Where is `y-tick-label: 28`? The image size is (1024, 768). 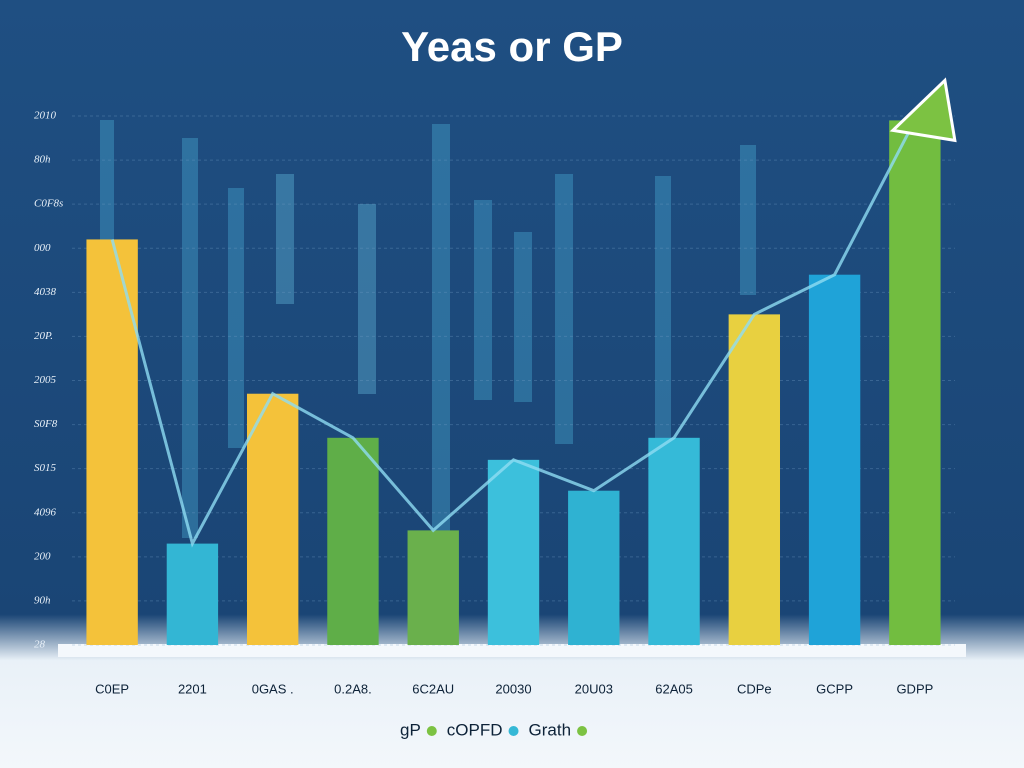 y-tick-label: 28 is located at coordinates (40, 645).